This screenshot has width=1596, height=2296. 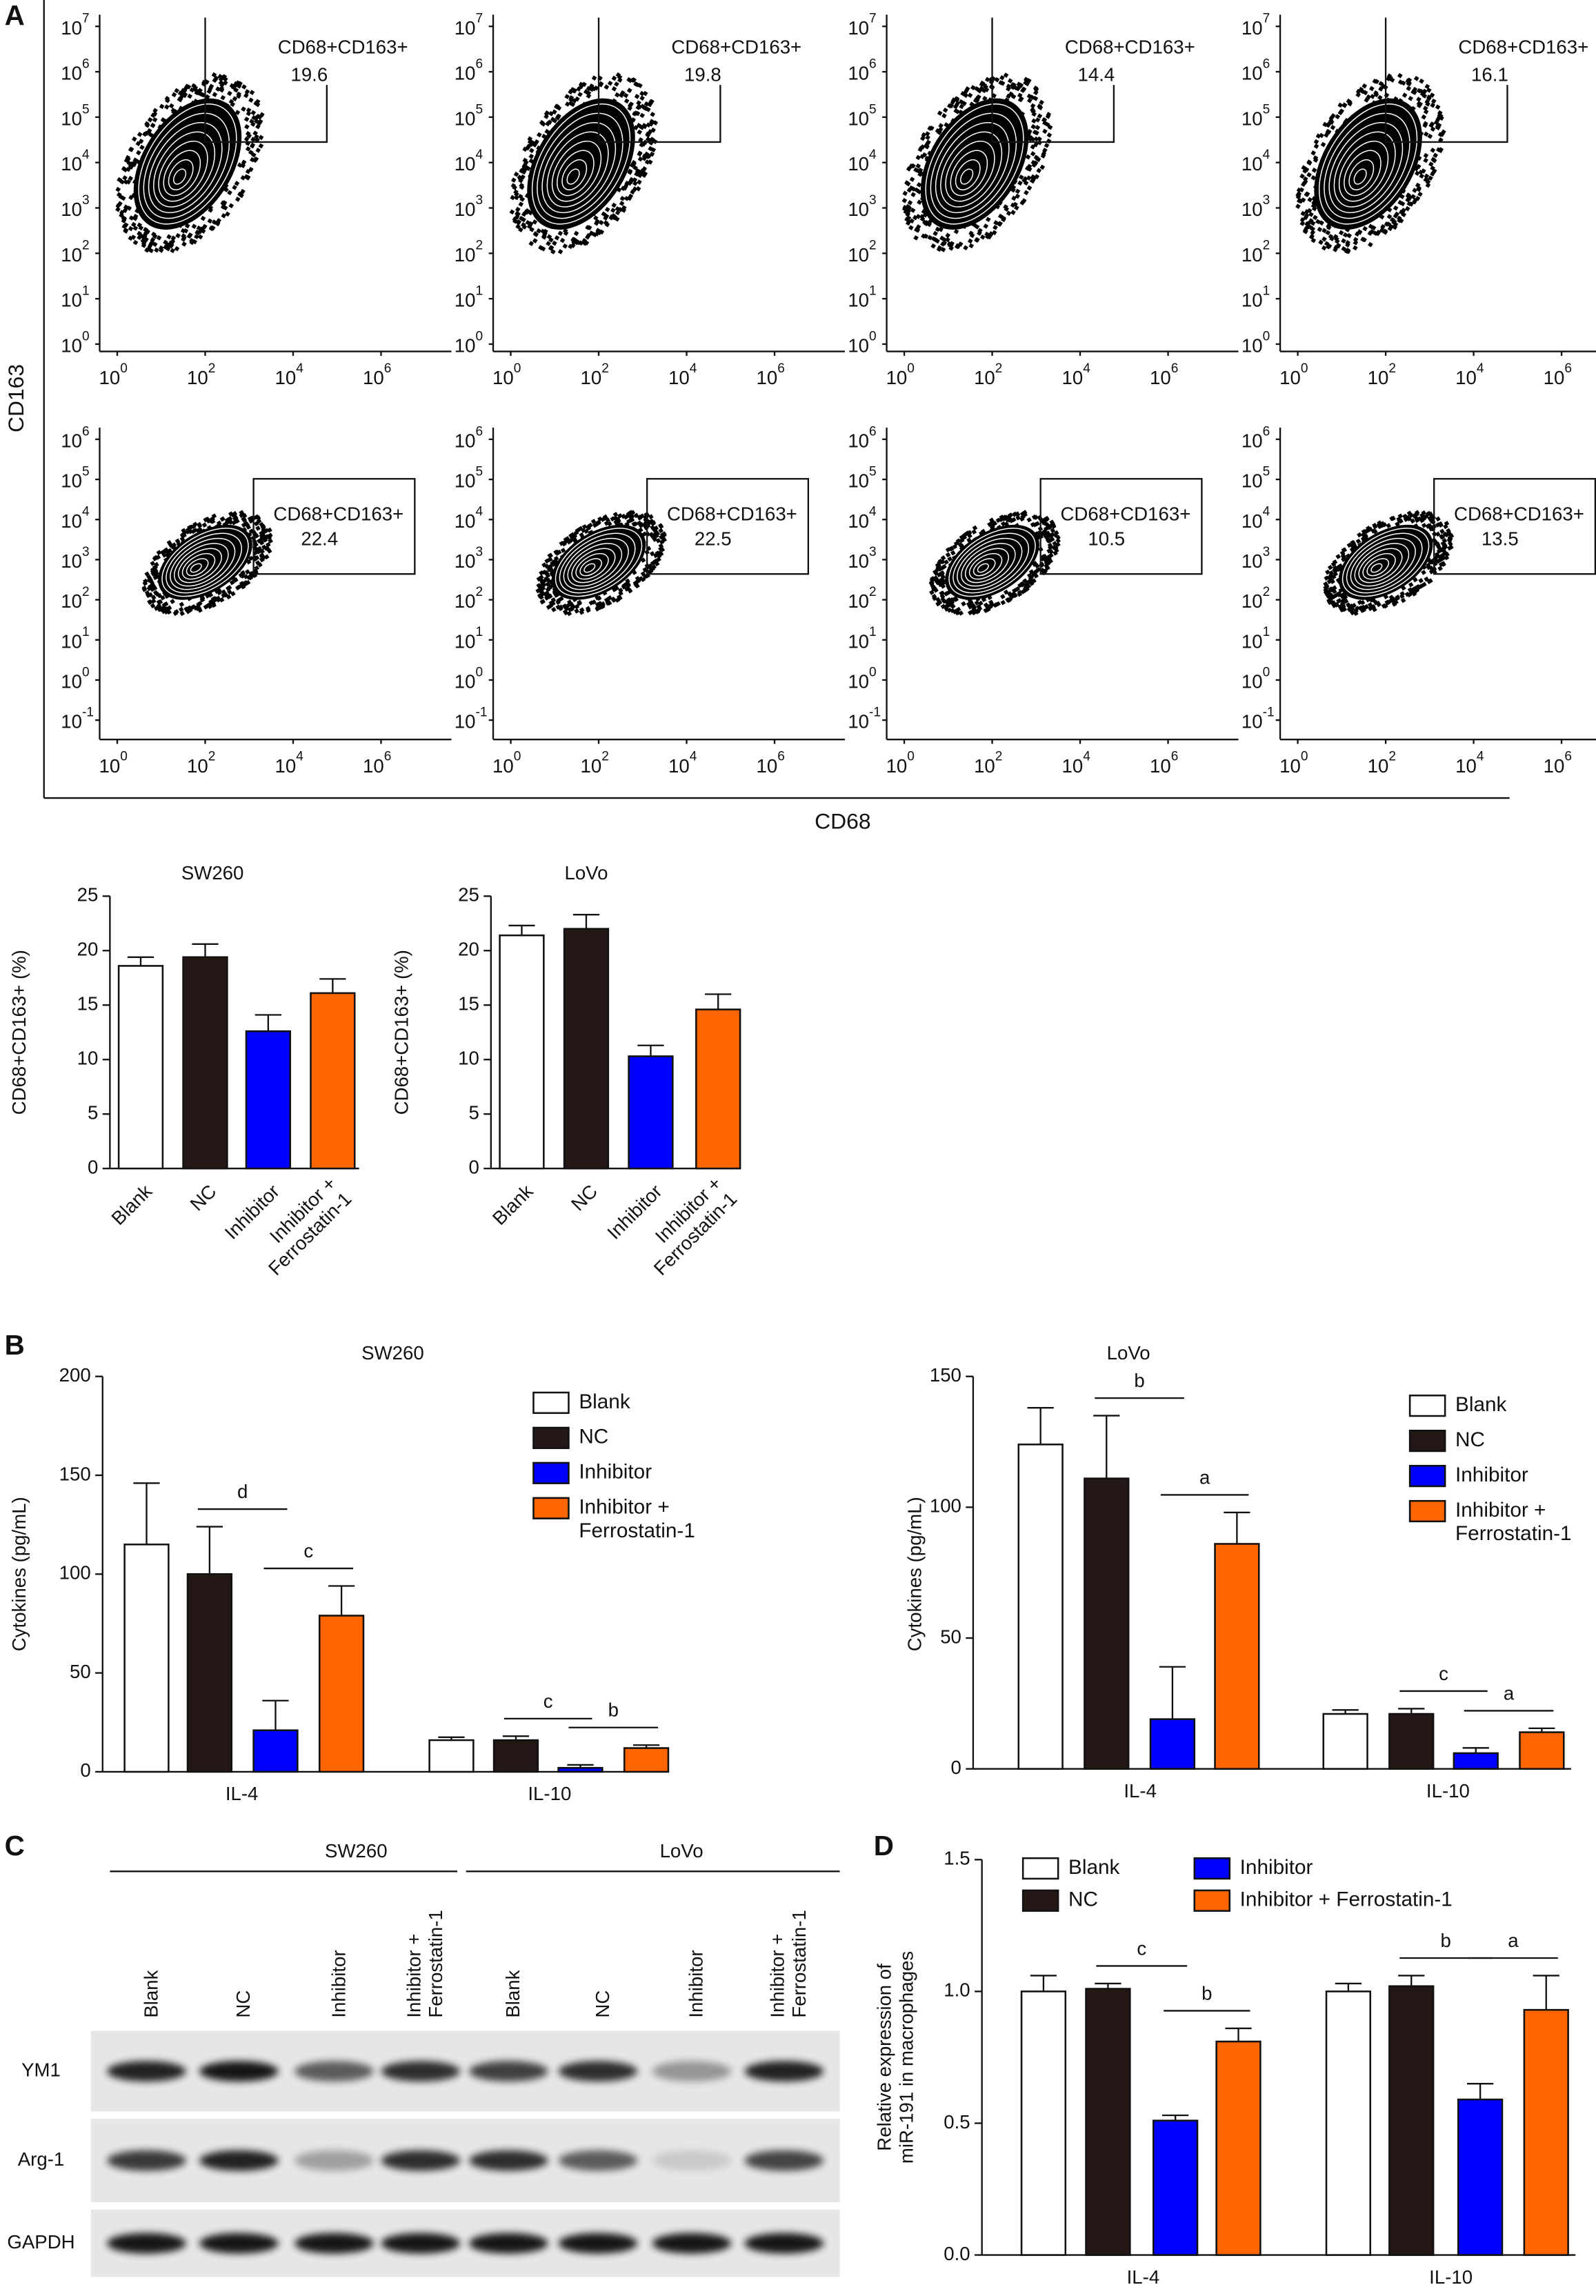 What do you see at coordinates (86, 552) in the screenshot?
I see `y-tick-exponent: 3` at bounding box center [86, 552].